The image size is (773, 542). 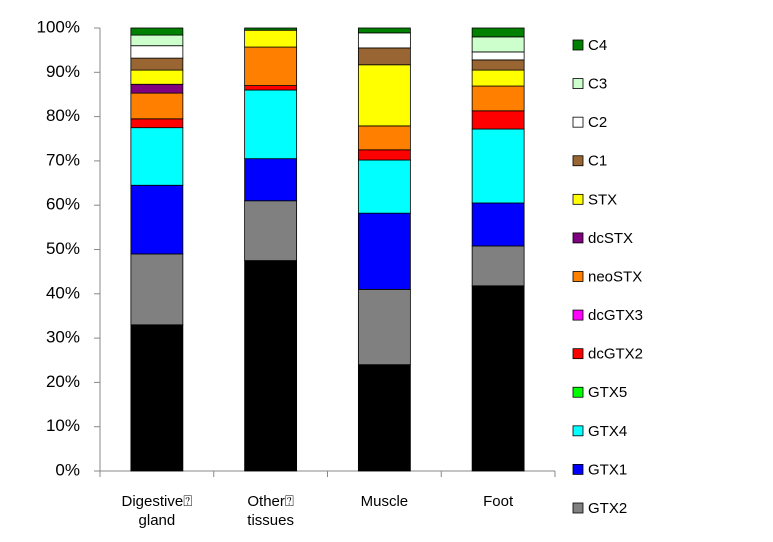 What do you see at coordinates (597, 45) in the screenshot?
I see `legend-label: C4` at bounding box center [597, 45].